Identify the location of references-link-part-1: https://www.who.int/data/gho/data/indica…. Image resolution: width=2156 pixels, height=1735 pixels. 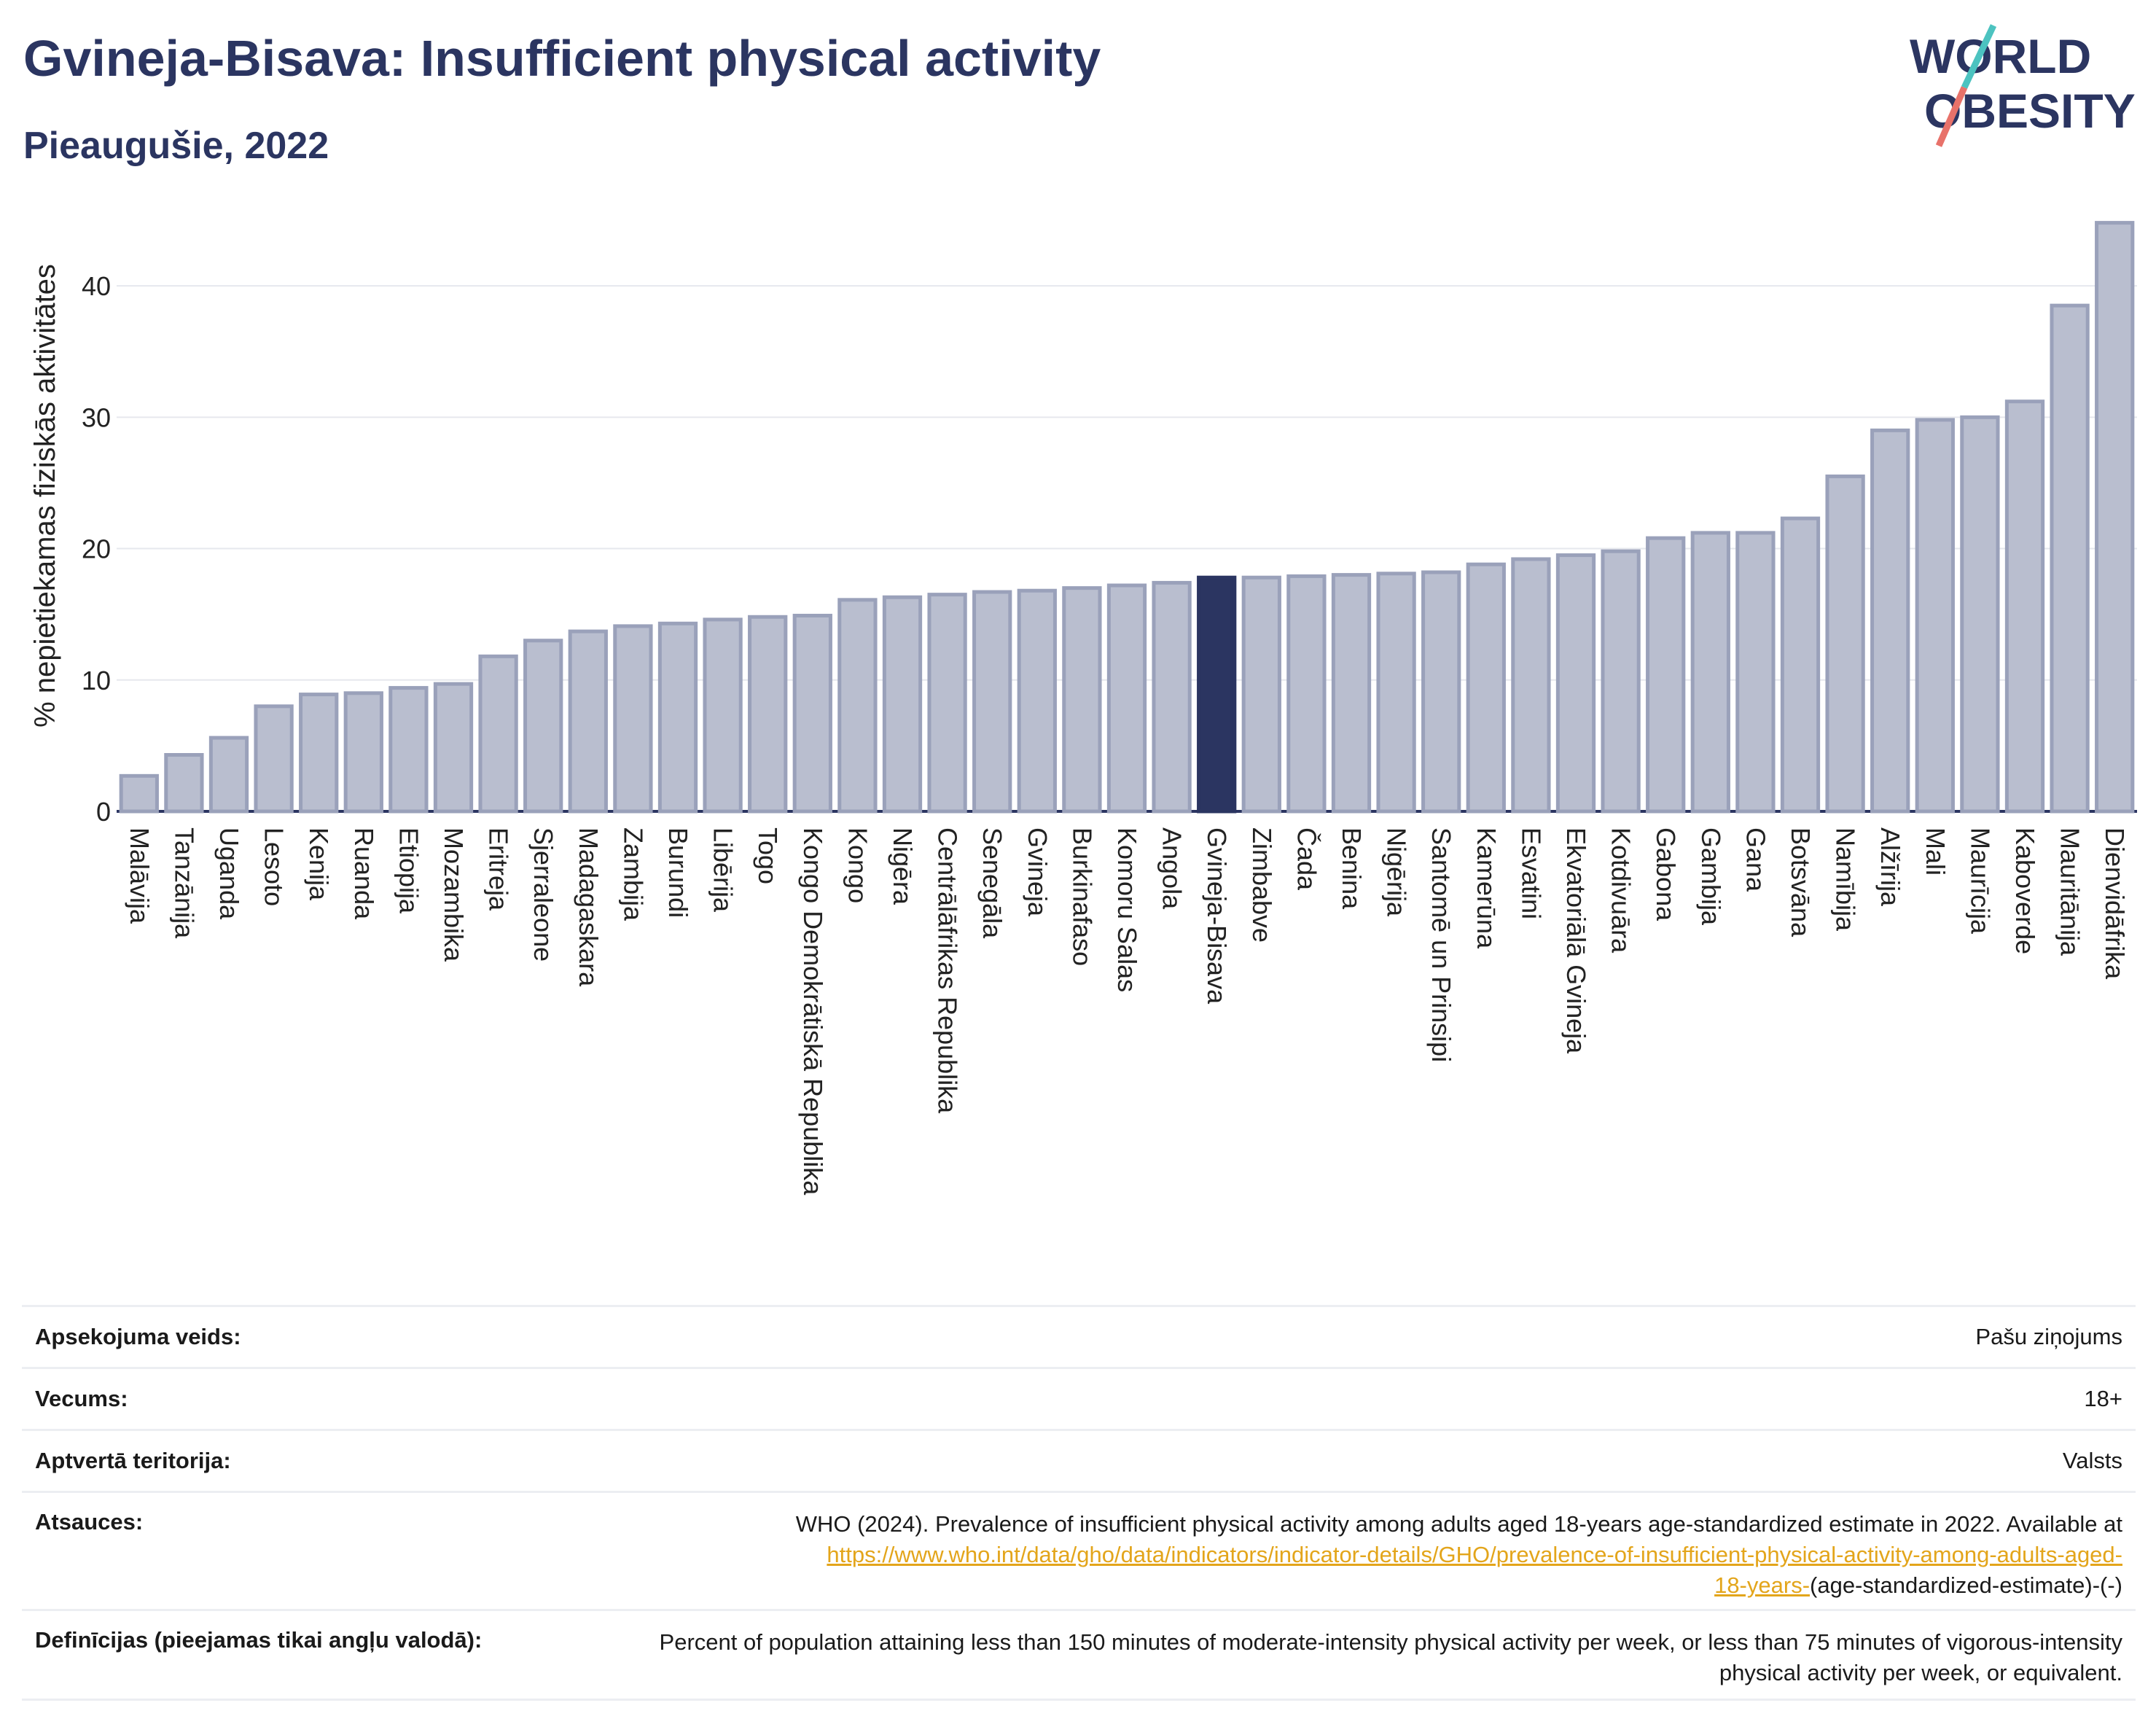
(1474, 1554).